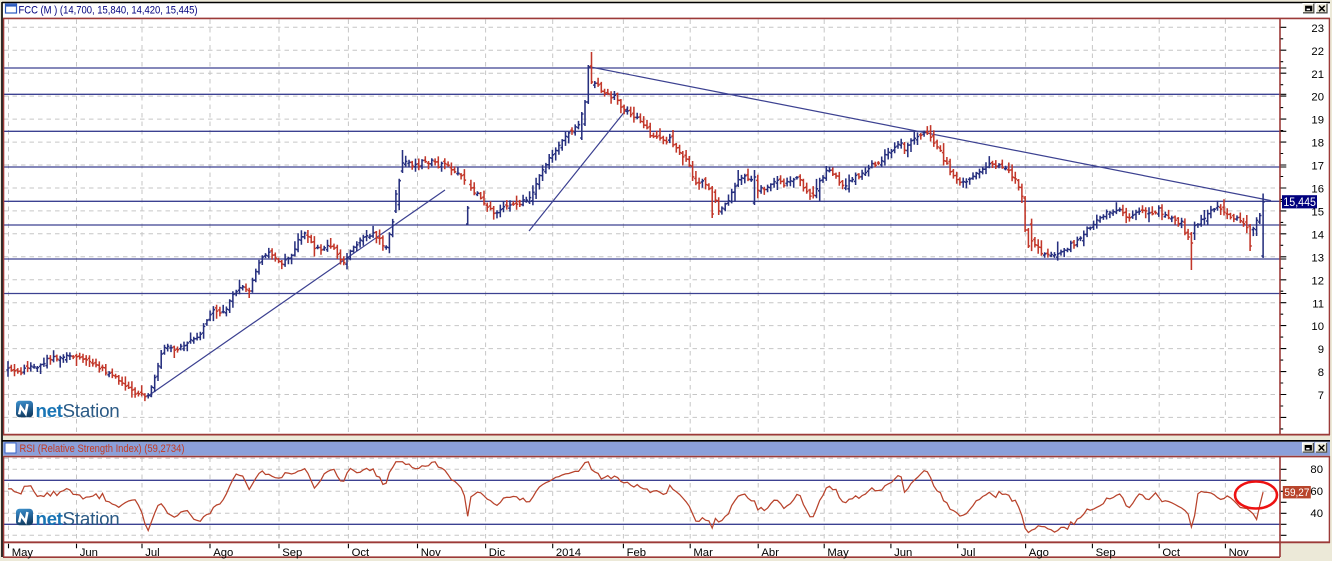 Image resolution: width=1332 pixels, height=561 pixels. Describe the element at coordinates (1296, 493) in the screenshot. I see `svg-text: 59,27` at that location.